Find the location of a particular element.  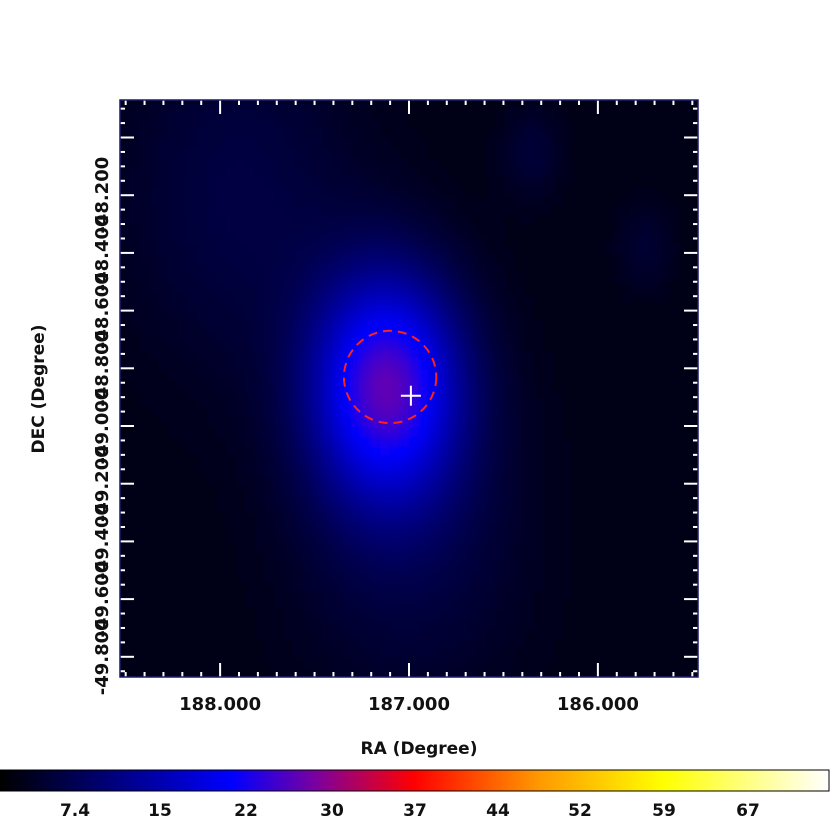

y-tick-label: -49.400 is located at coordinates (102, 541).